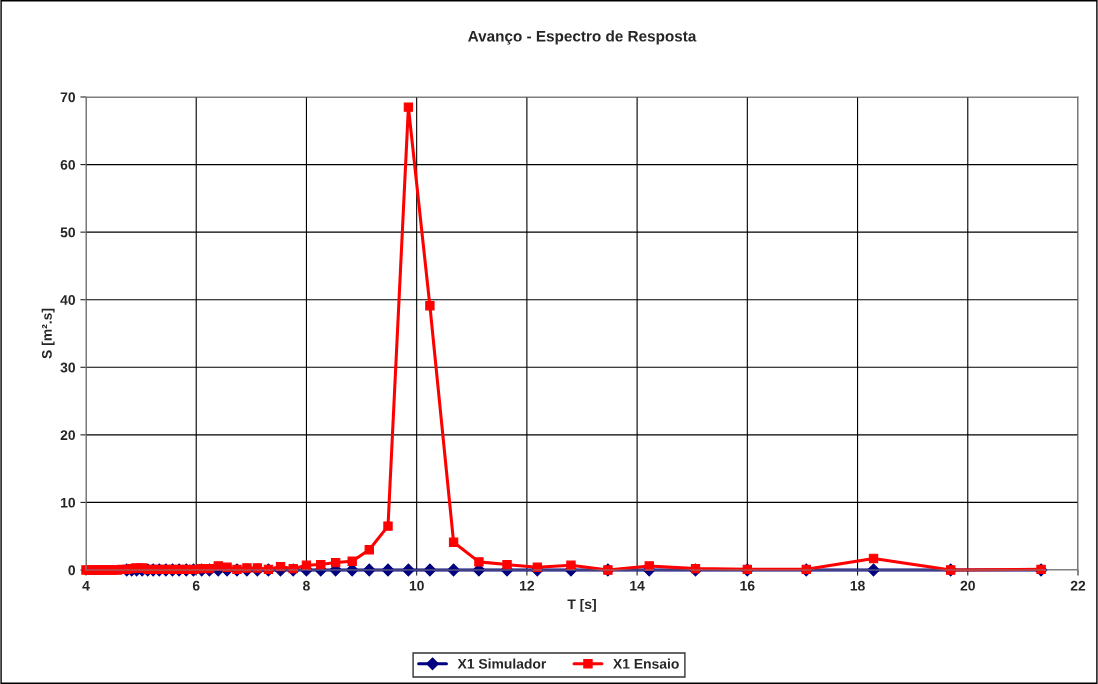 The image size is (1098, 684). I want to click on legend-label: X1 Simulador, so click(502, 663).